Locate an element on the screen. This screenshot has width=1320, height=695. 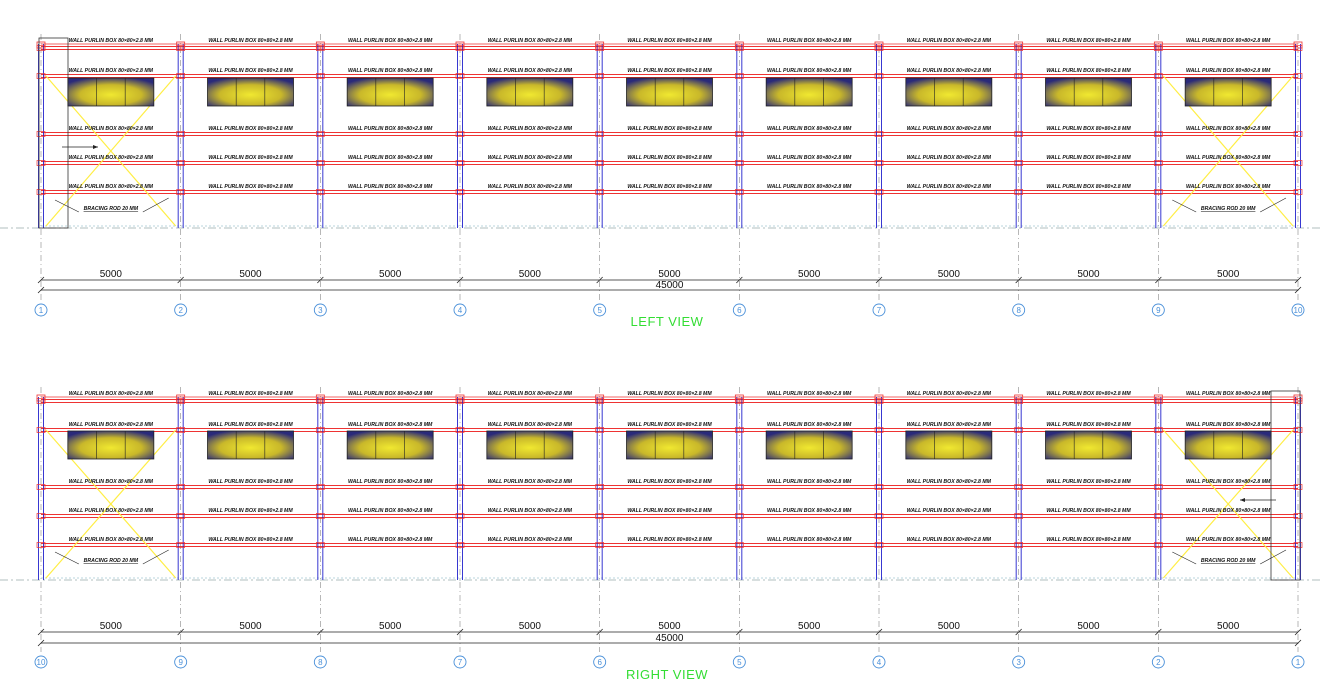
view-title: LEFT VIEW is located at coordinates (667, 321).